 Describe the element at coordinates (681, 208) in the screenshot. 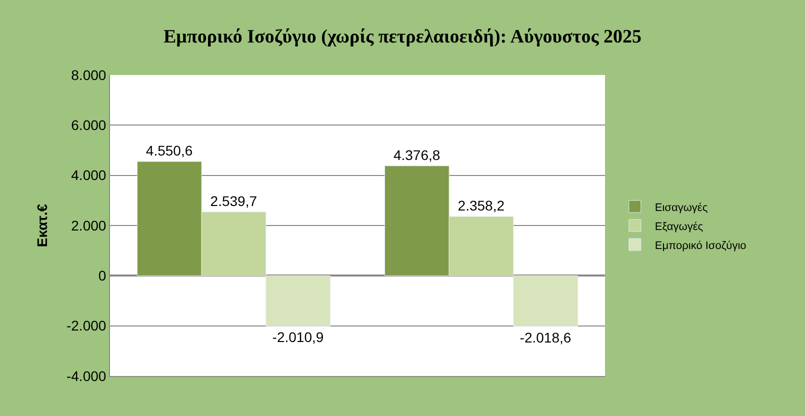

I see `legend-label: Εισαγωγές` at that location.